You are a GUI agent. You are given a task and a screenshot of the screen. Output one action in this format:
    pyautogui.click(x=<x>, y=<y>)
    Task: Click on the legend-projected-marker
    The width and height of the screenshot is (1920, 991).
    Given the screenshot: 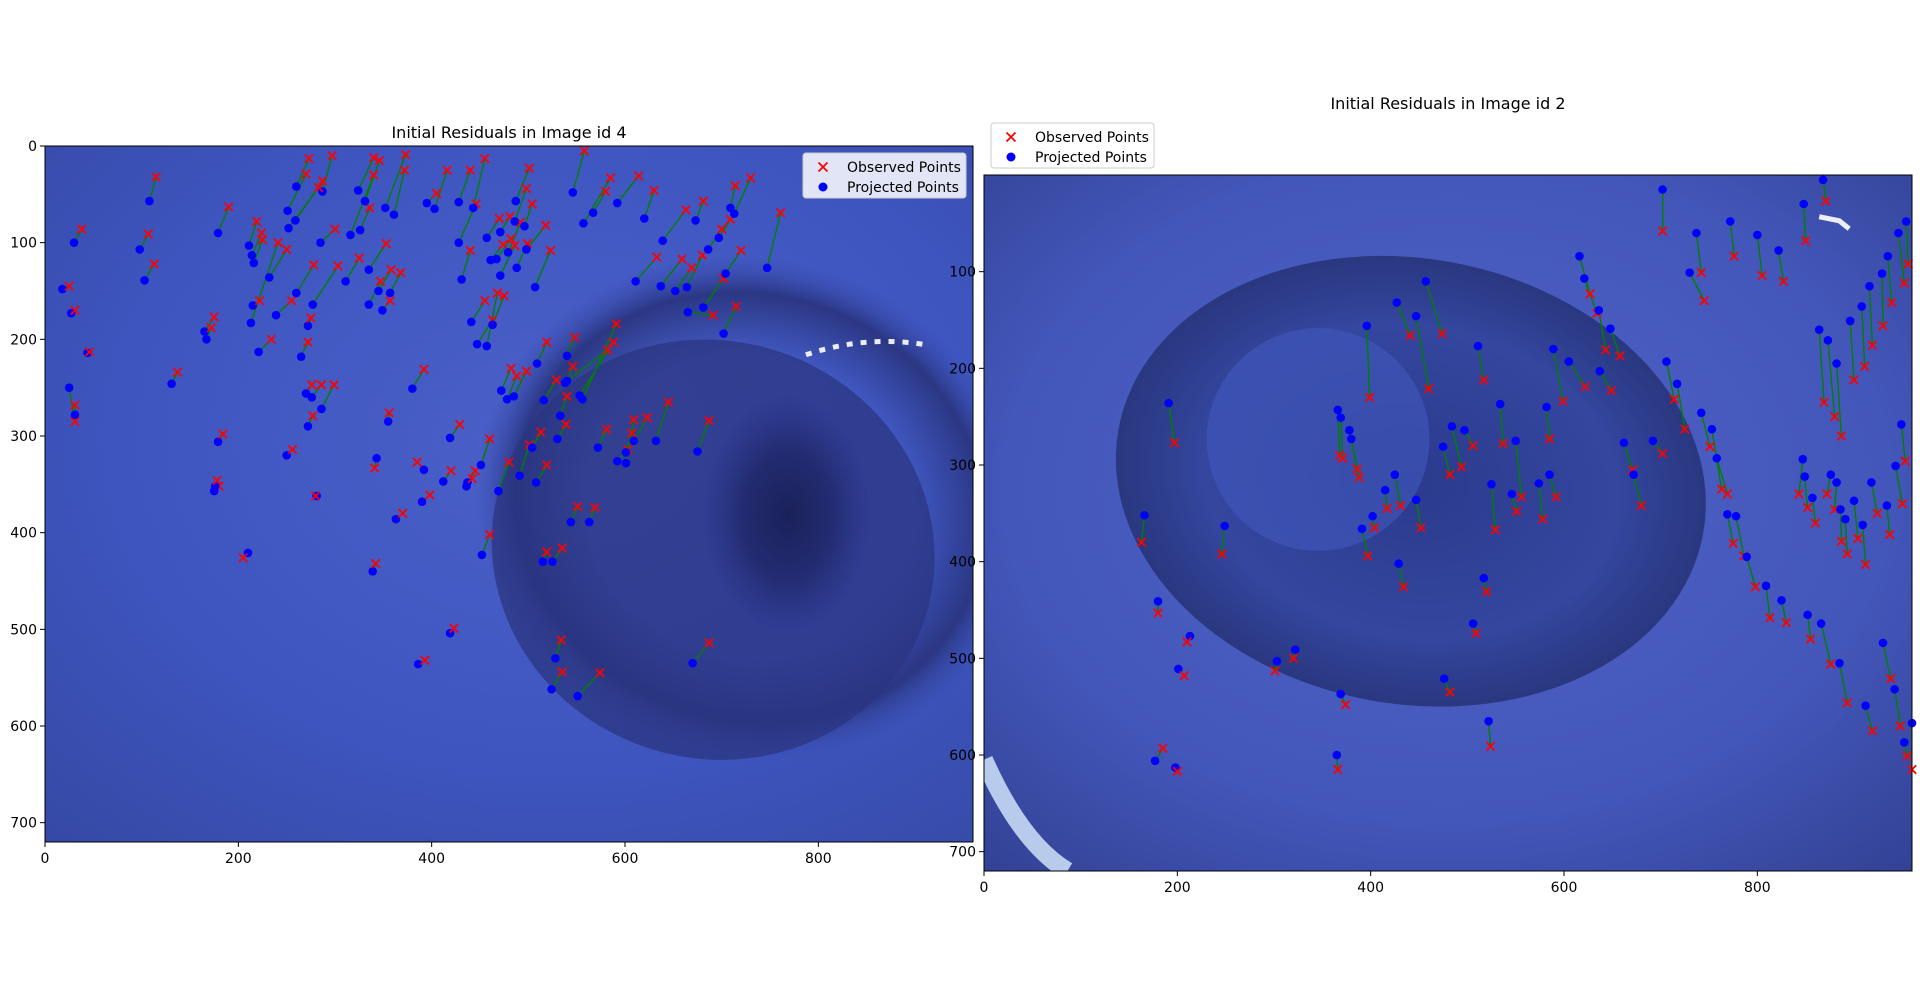 What is the action you would take?
    pyautogui.click(x=1011, y=157)
    